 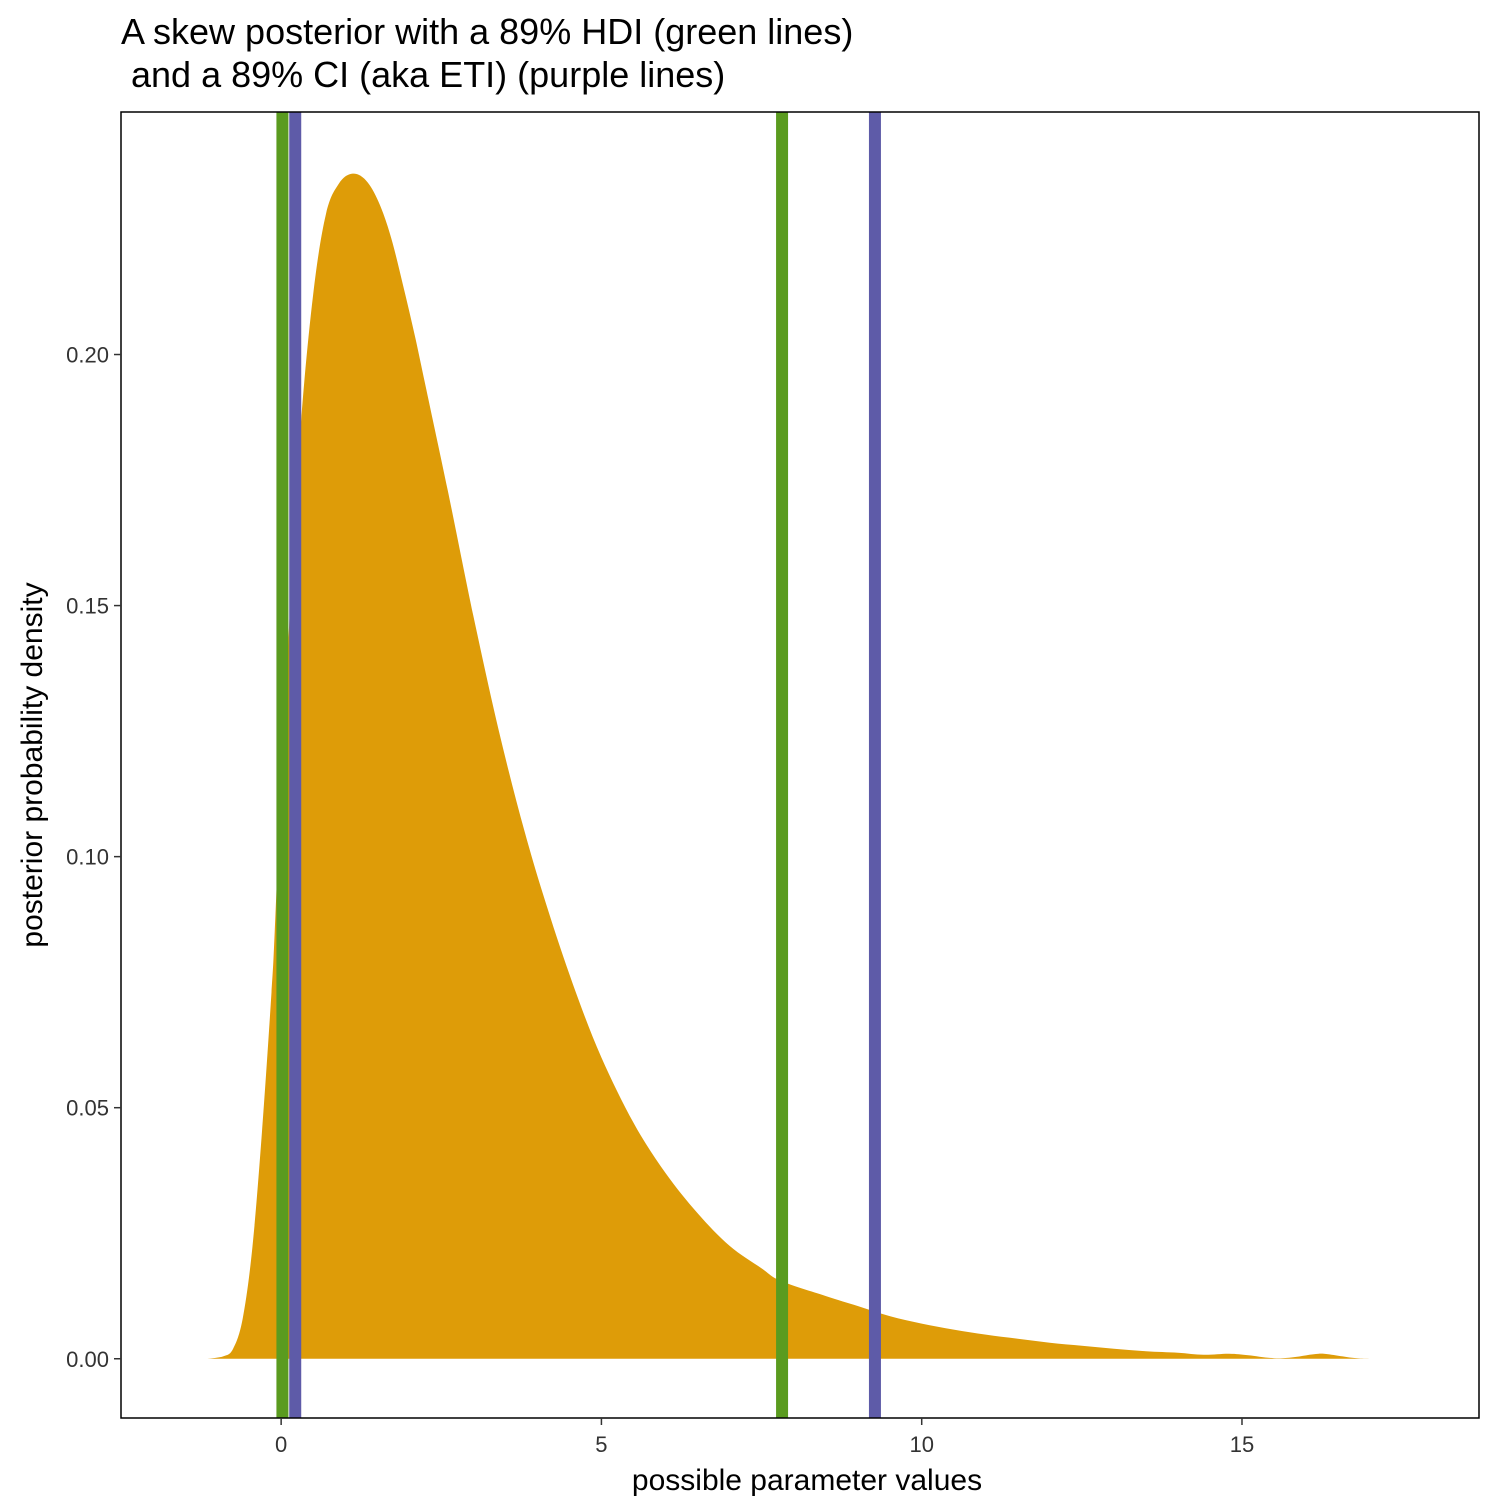 What do you see at coordinates (601, 1444) in the screenshot?
I see `x-tick-label: 5` at bounding box center [601, 1444].